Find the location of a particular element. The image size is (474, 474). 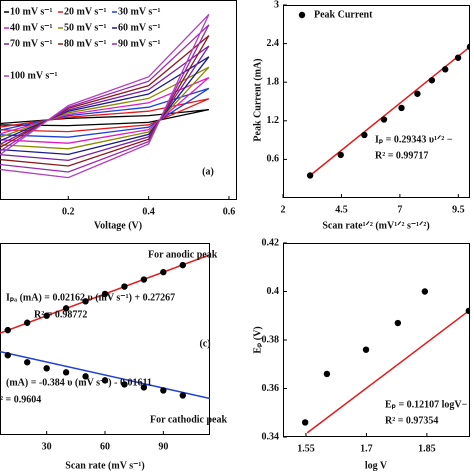

annotation: (c) is located at coordinates (204, 343).